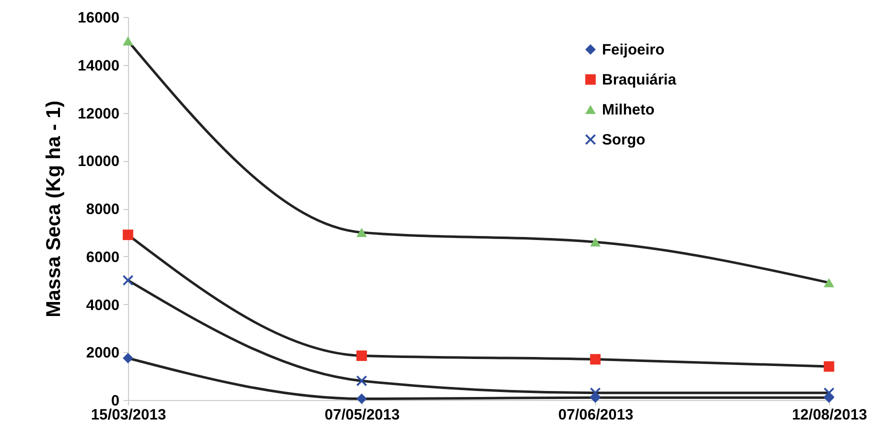  What do you see at coordinates (624, 140) in the screenshot?
I see `legend-label: Sorgo` at bounding box center [624, 140].